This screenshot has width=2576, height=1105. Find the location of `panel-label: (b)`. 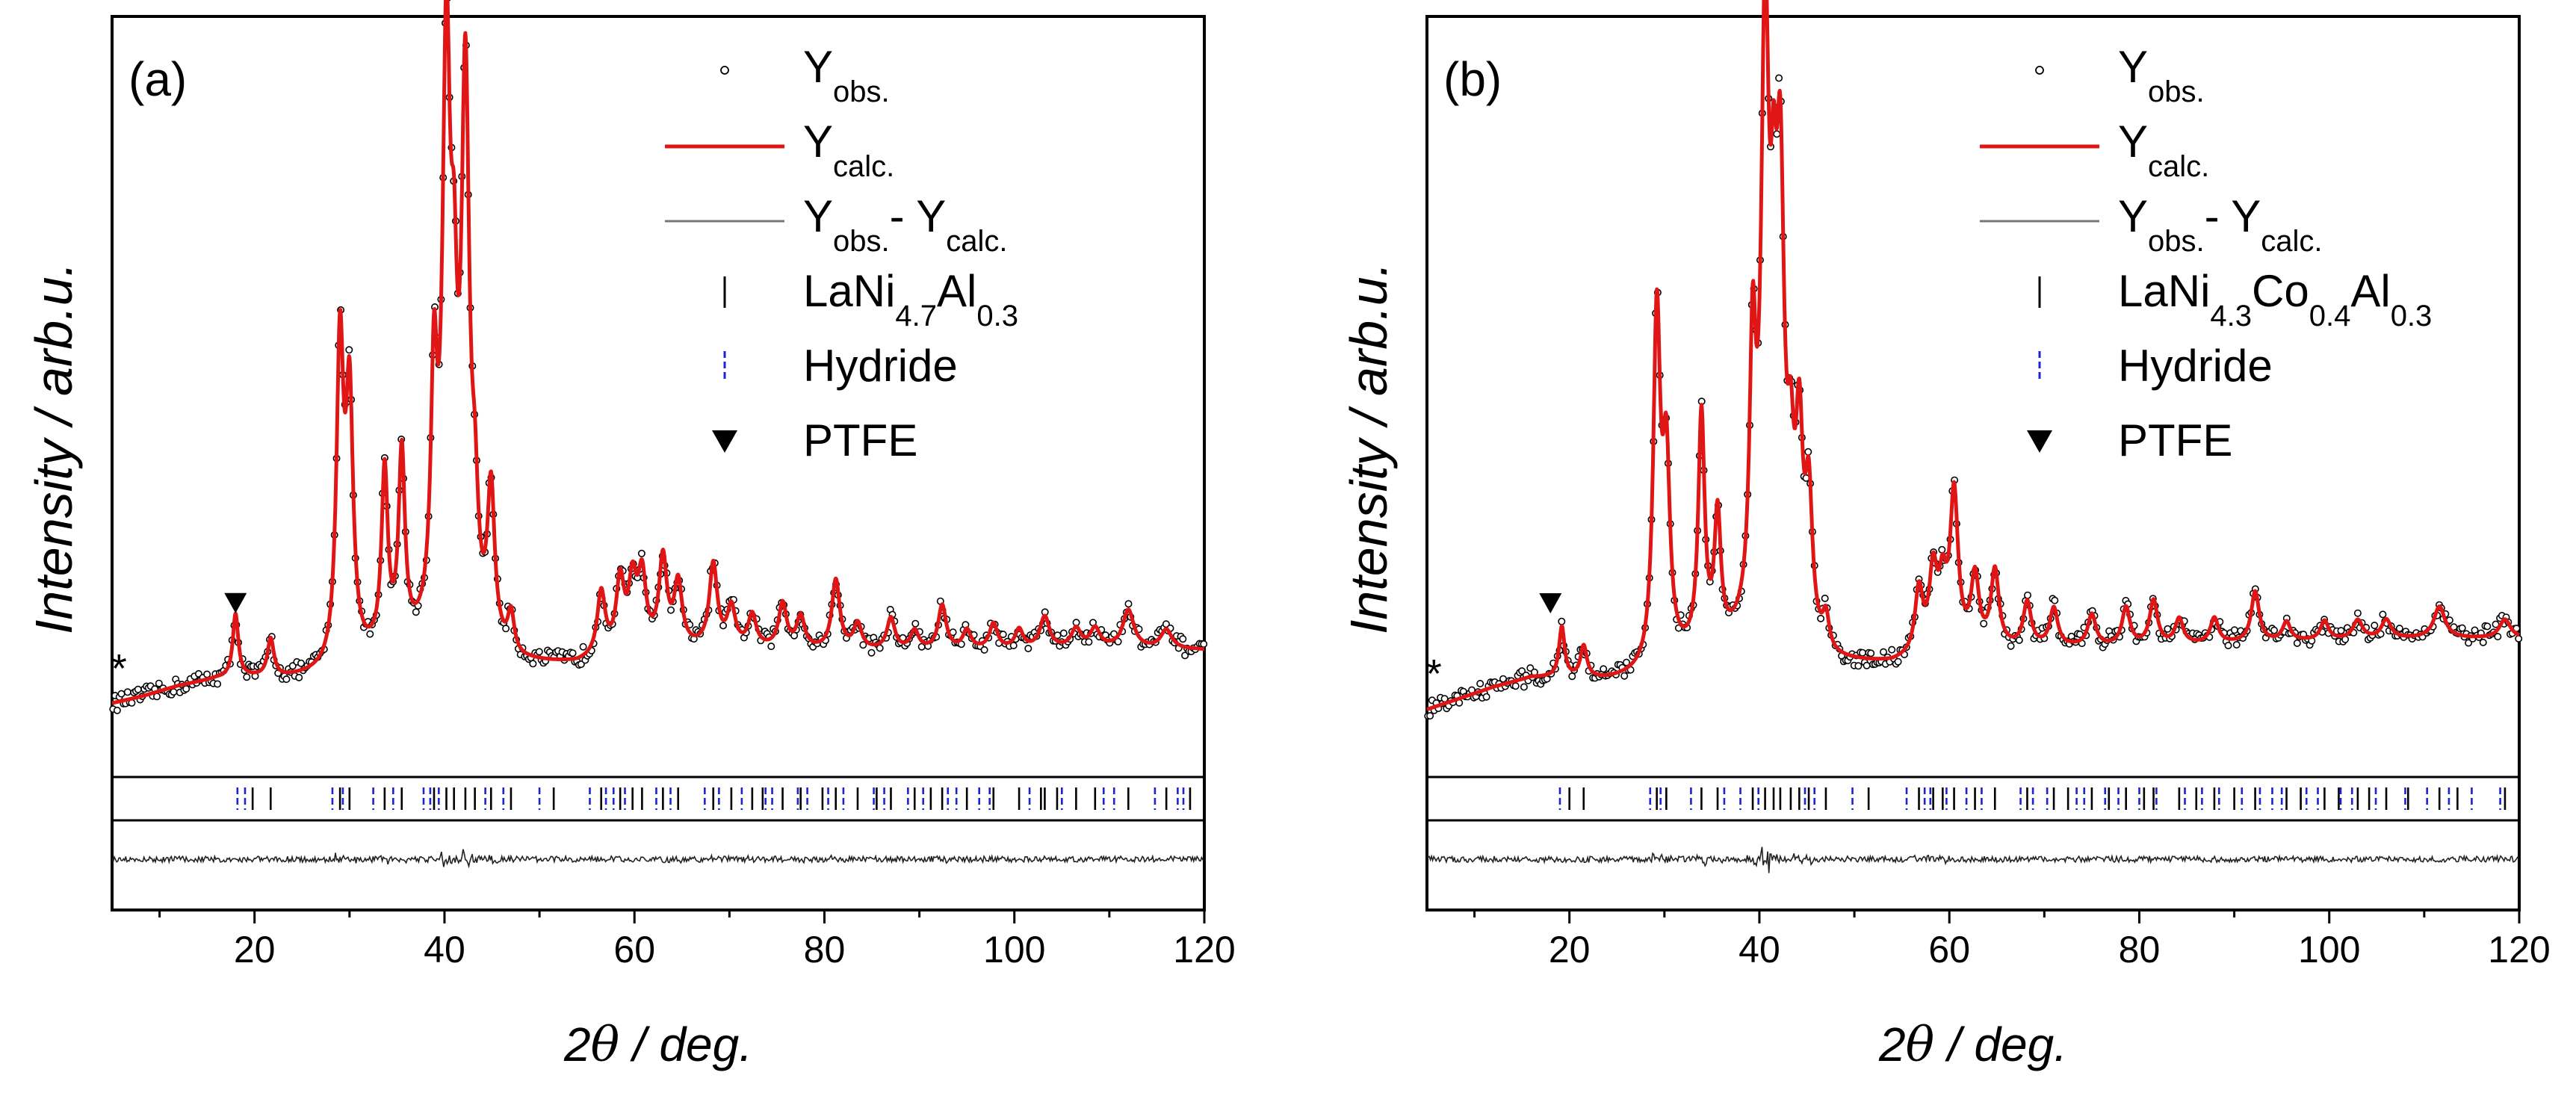

panel-label: (b) is located at coordinates (1472, 79).